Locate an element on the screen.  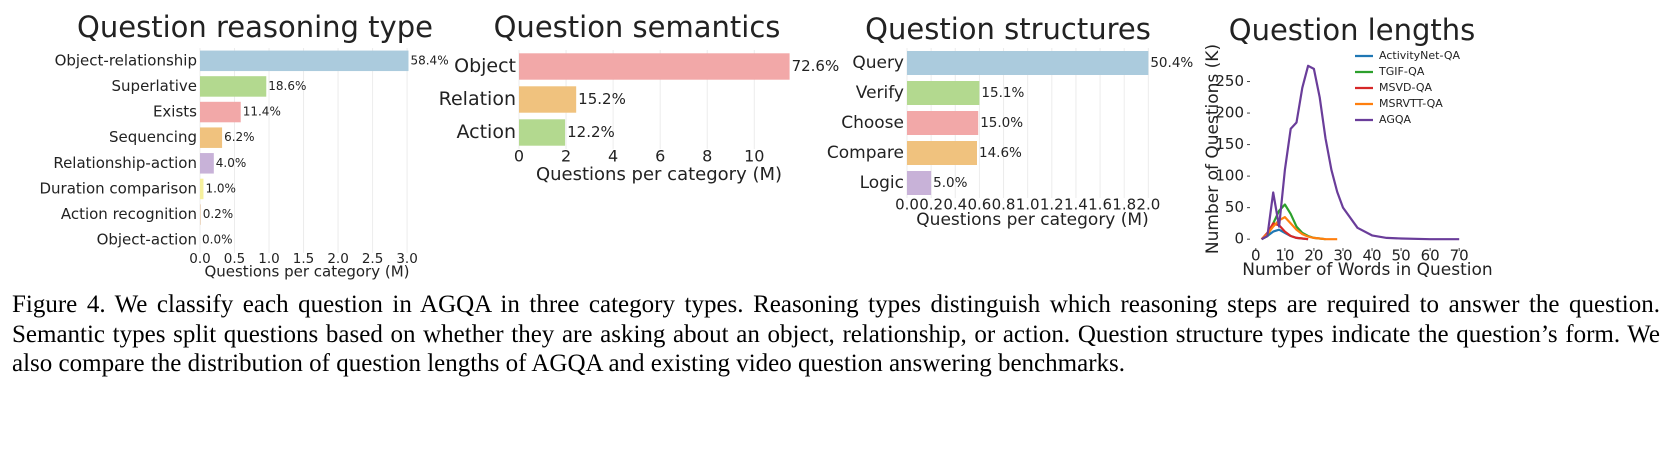
category-label: Action is located at coordinates (486, 132).